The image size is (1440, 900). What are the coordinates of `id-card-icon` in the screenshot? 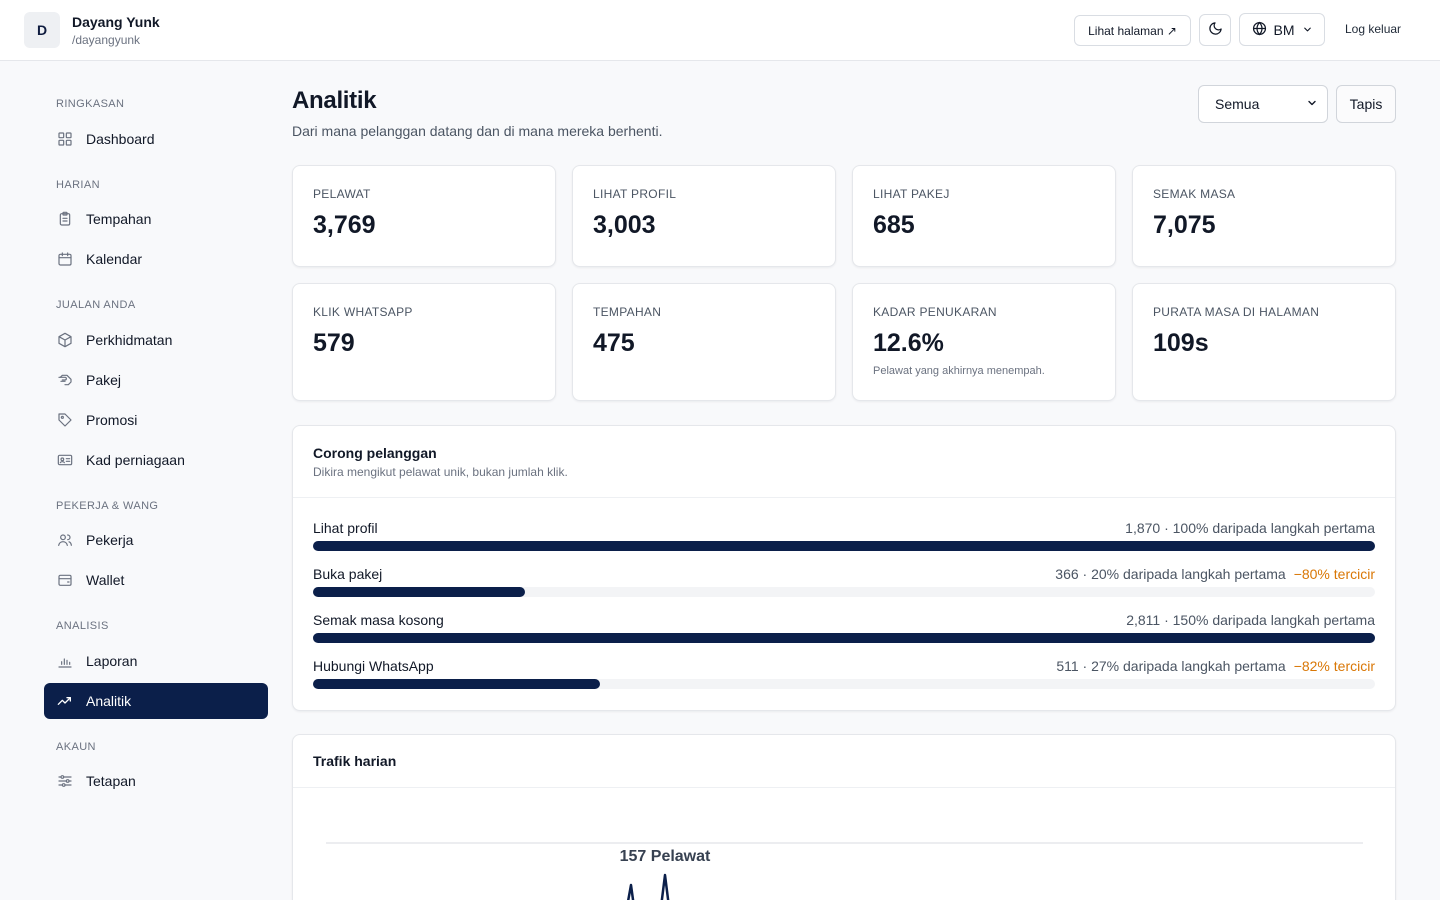 It's located at (64, 460).